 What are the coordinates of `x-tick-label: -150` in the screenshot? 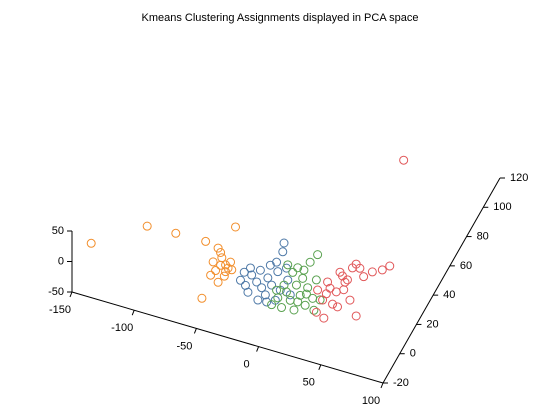 It's located at (60, 310).